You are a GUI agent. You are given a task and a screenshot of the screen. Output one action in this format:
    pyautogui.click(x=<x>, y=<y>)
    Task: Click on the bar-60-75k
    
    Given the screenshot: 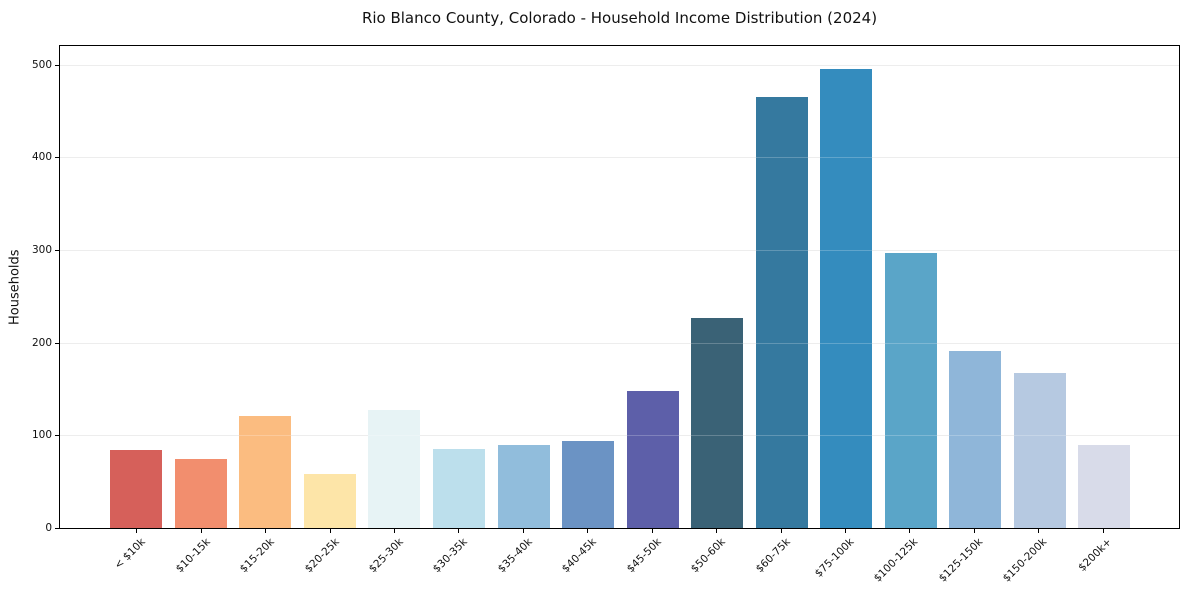 What is the action you would take?
    pyautogui.click(x=781, y=312)
    